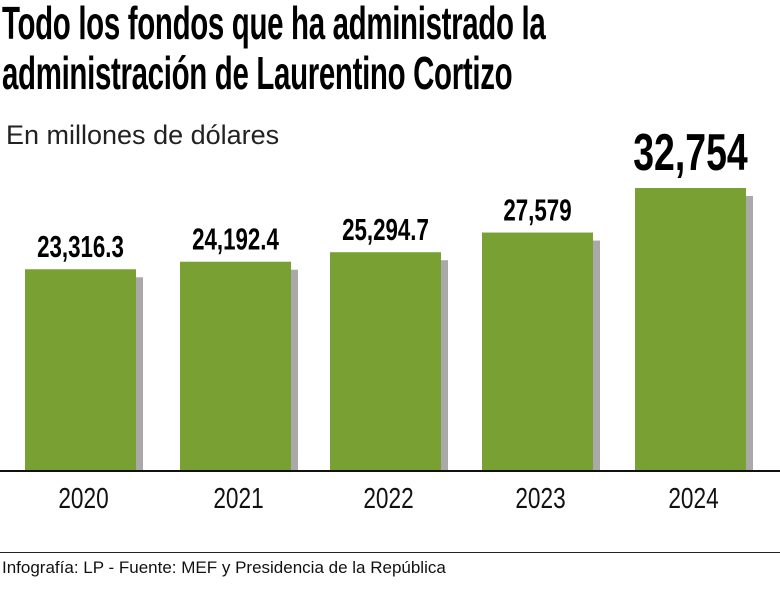 Image resolution: width=780 pixels, height=592 pixels. I want to click on x-tick-label-2021: 2021, so click(238, 497).